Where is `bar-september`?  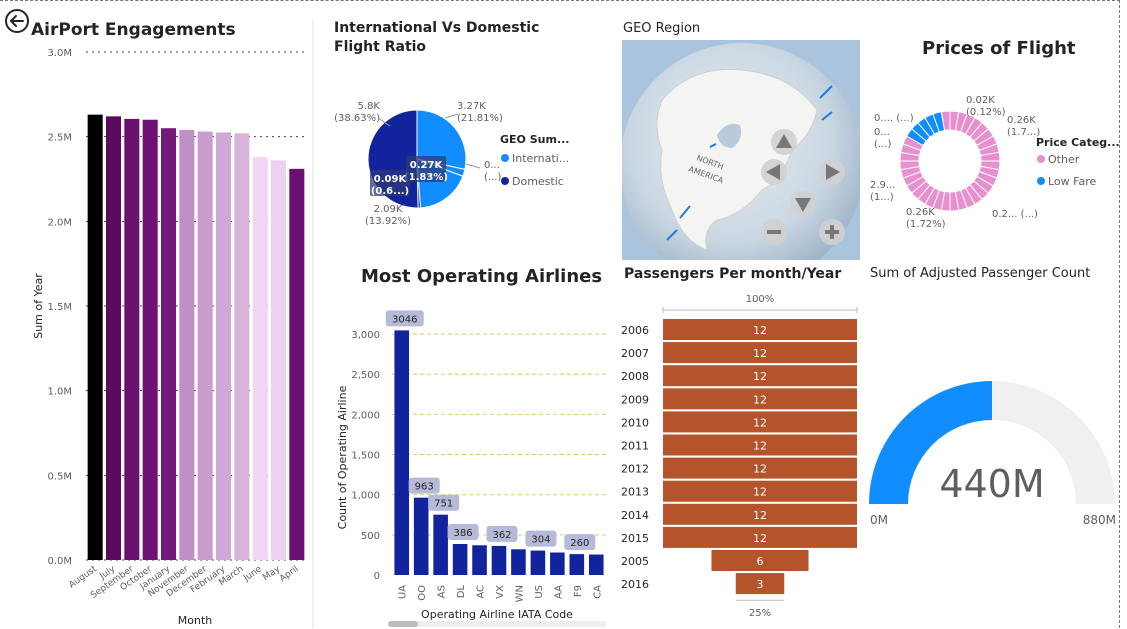
bar-september is located at coordinates (132, 339).